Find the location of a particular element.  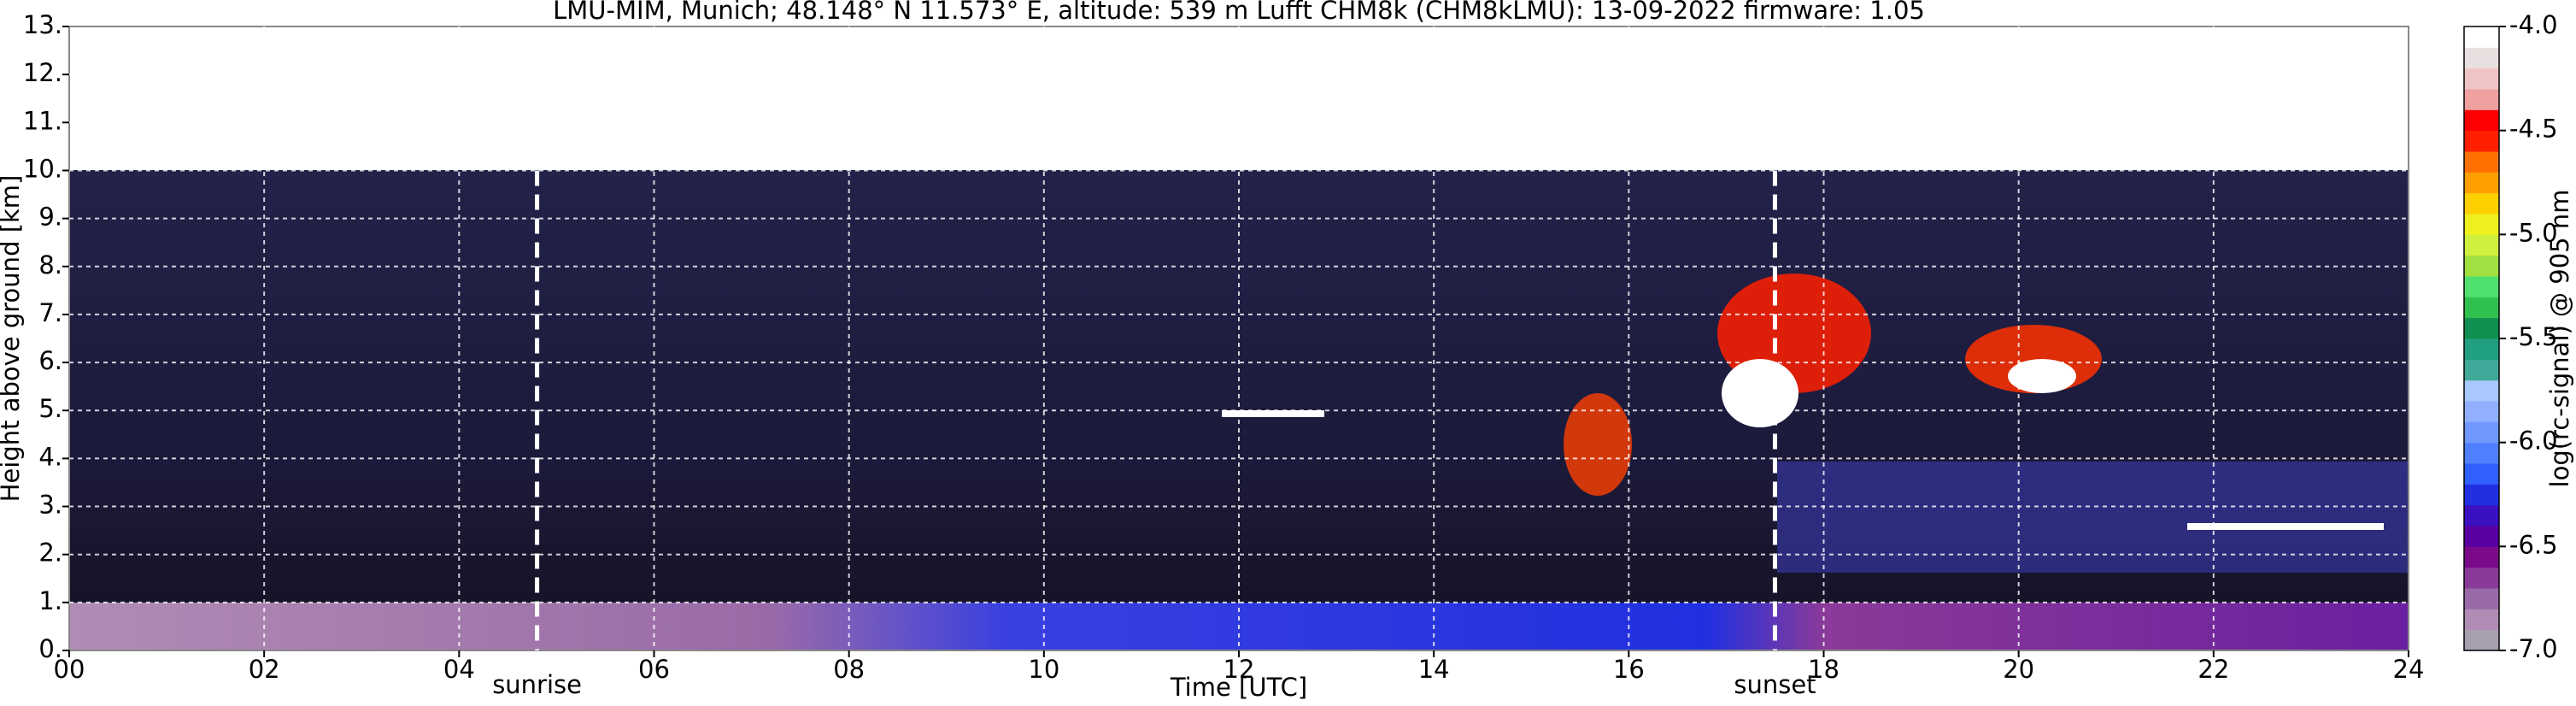

colorbar-tick-label: -5.5 is located at coordinates (2533, 336).